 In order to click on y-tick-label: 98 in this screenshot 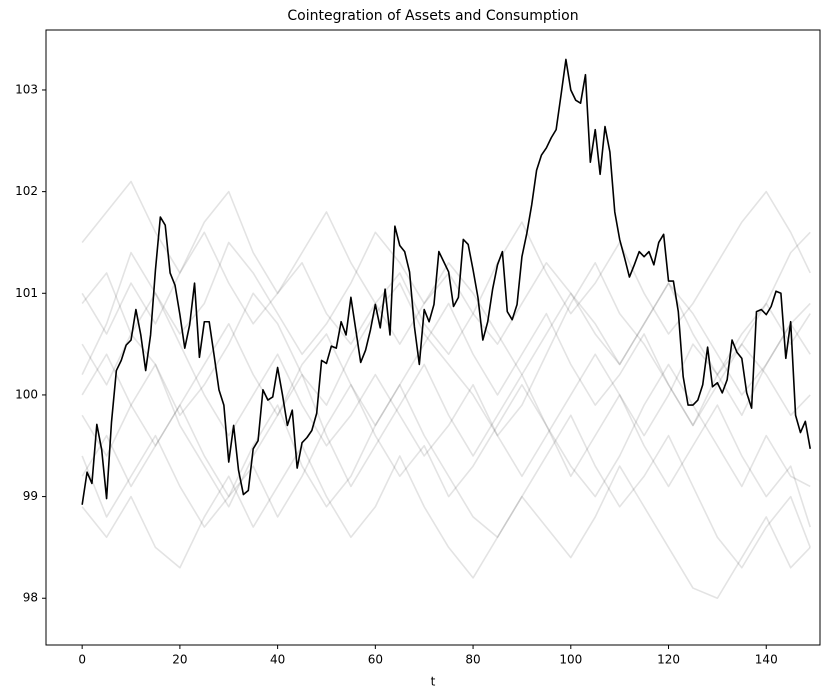, I will do `click(30, 598)`.